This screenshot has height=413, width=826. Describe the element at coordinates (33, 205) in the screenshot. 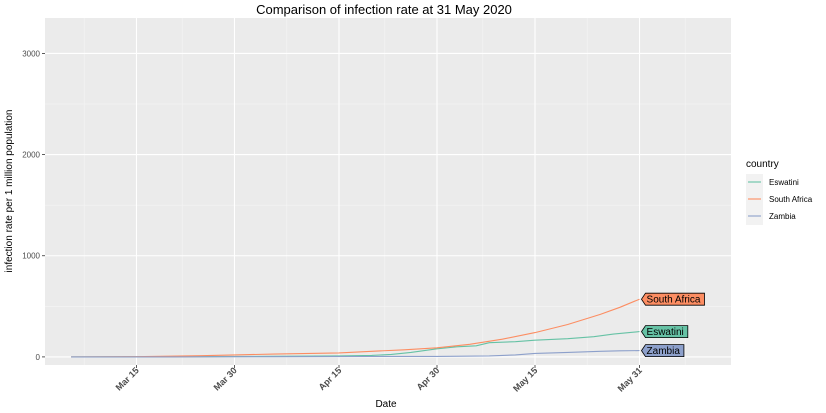

I see `y-axis: 0 1000 2000 3000` at that location.